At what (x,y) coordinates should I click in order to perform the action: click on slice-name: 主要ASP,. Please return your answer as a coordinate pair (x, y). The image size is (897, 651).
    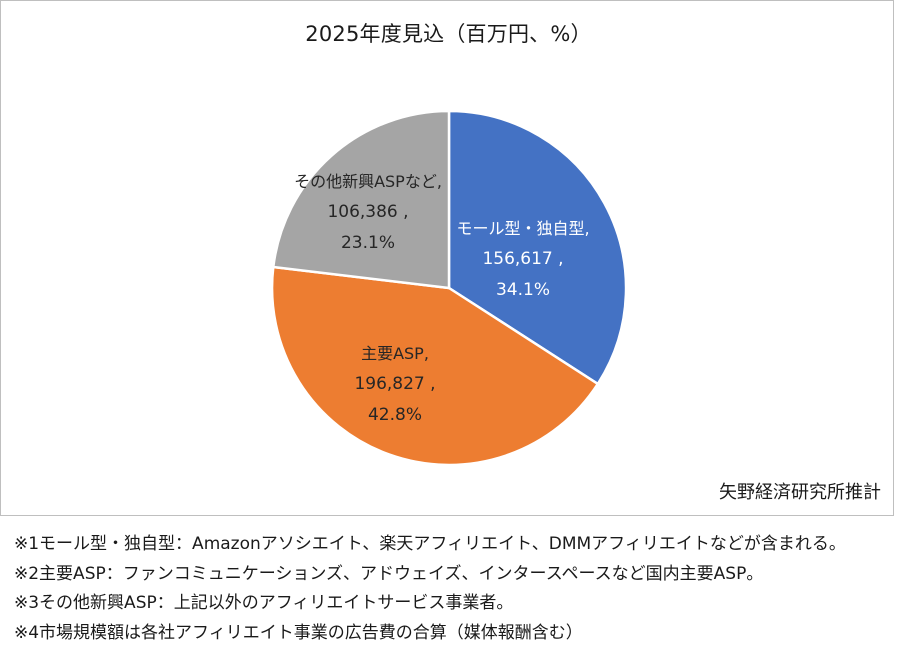
    Looking at the image, I should click on (395, 353).